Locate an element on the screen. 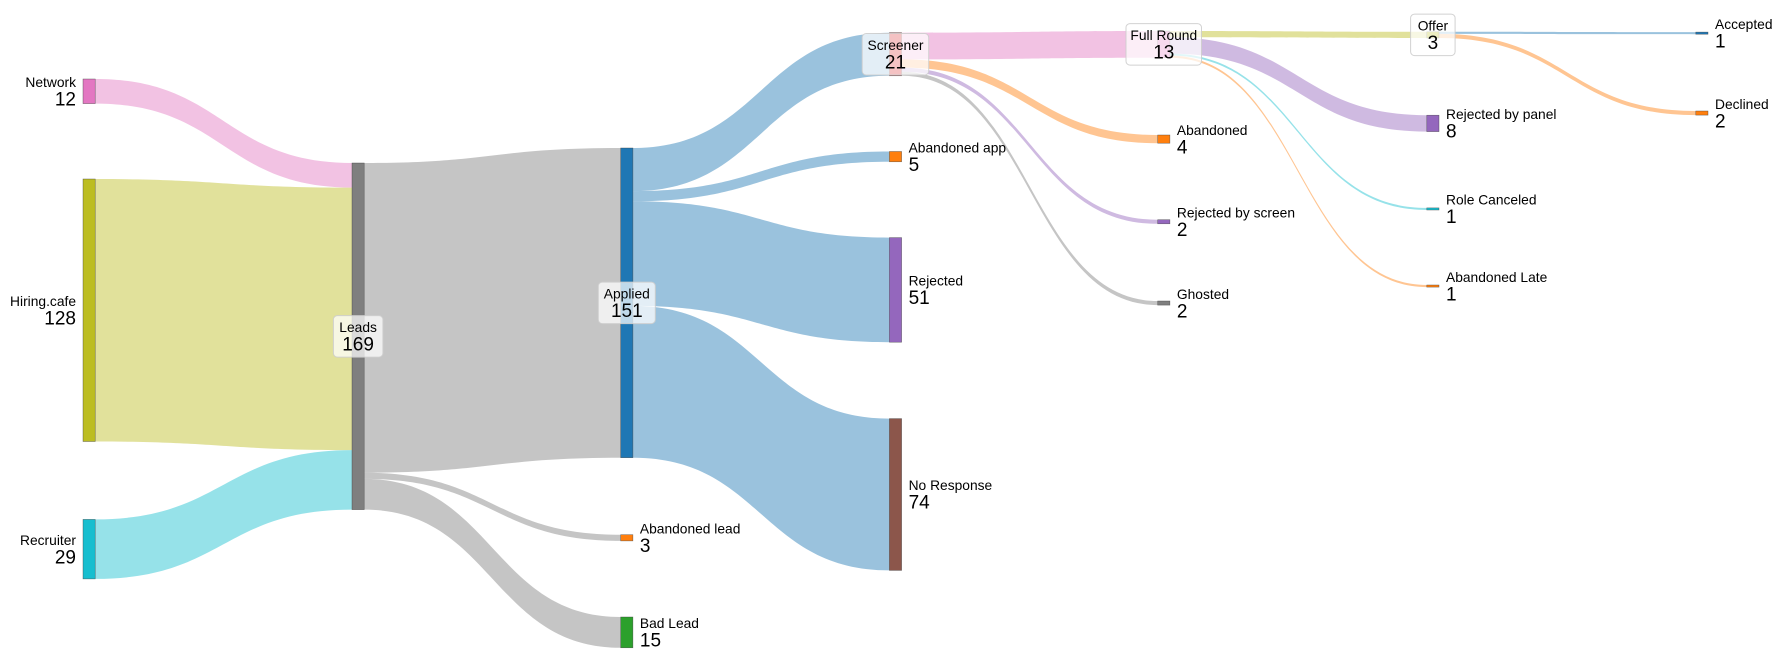 The image size is (1787, 667). svg-text: Role Canceled is located at coordinates (1491, 200).